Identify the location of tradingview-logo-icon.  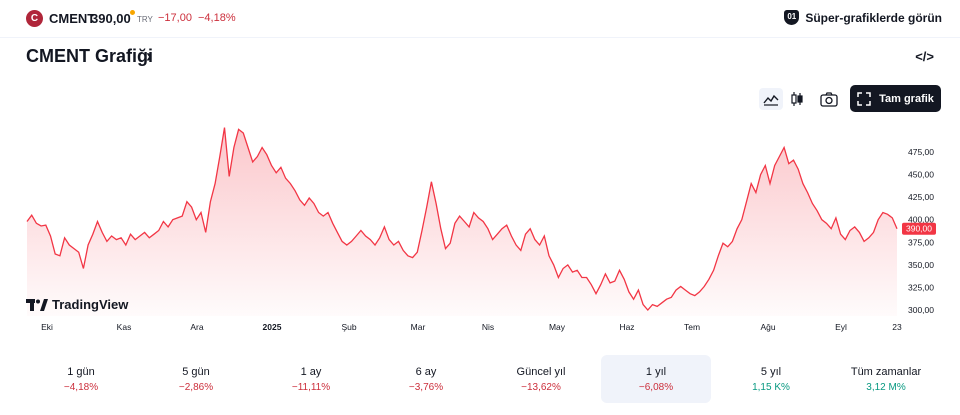
(37, 304).